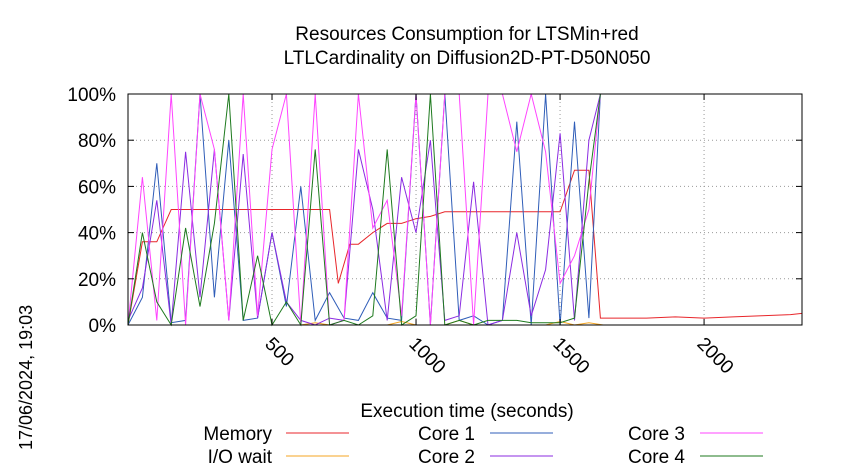 This screenshot has height=475, width=850. Describe the element at coordinates (97, 234) in the screenshot. I see `y-tick-label: 40%` at that location.